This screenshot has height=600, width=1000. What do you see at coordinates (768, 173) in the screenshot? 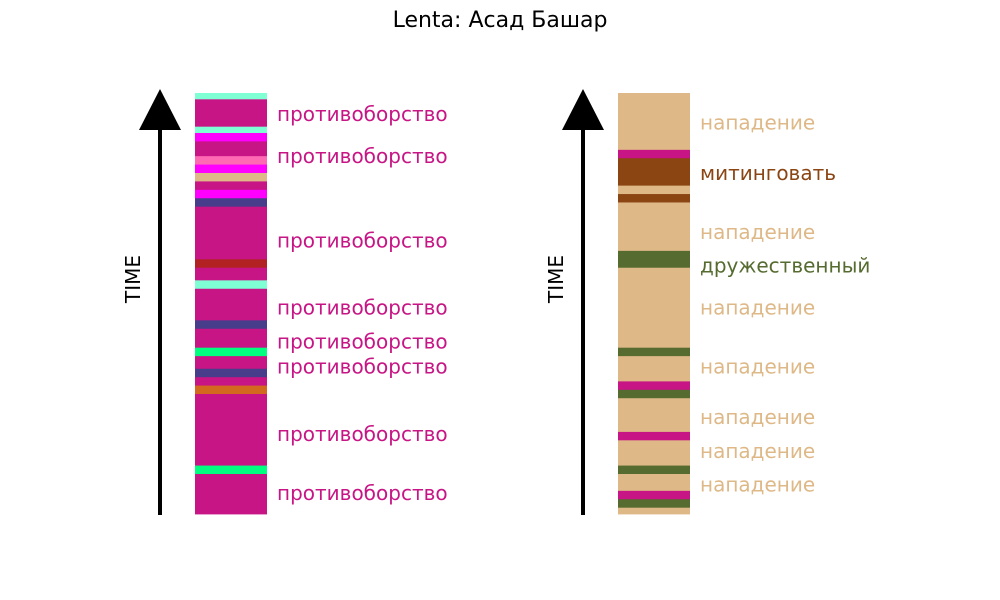
I see `segment-label: митинговать` at bounding box center [768, 173].